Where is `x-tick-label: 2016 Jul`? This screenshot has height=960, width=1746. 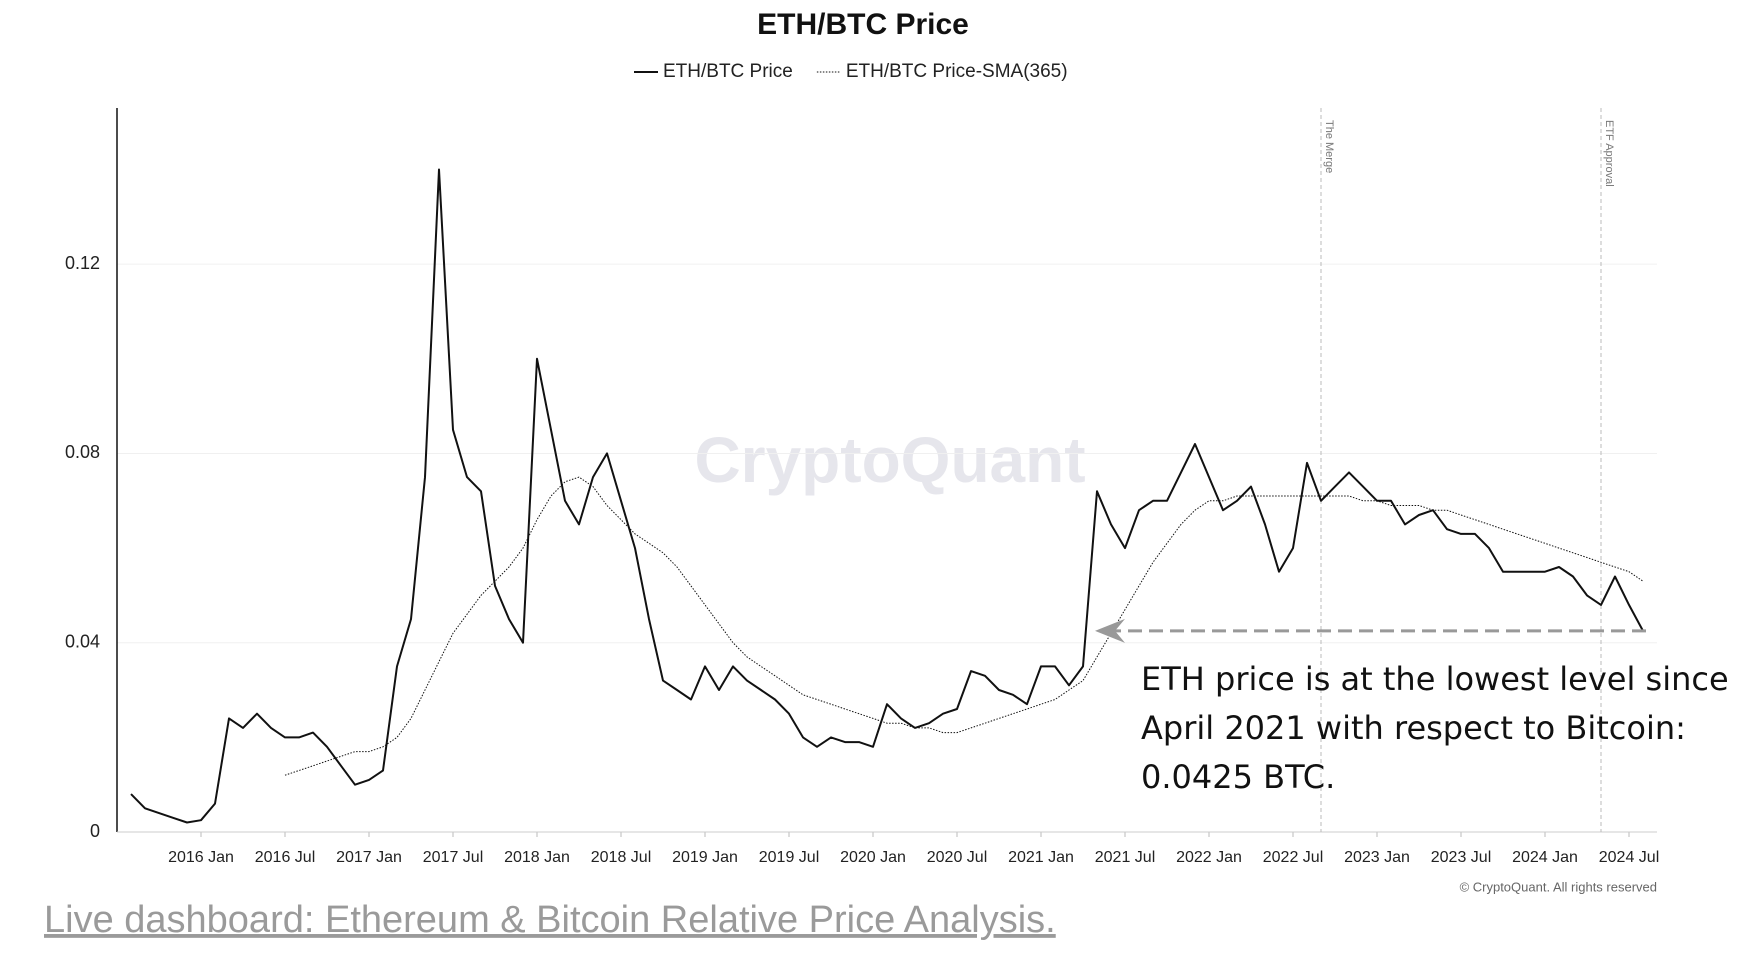
x-tick-label: 2016 Jul is located at coordinates (285, 857).